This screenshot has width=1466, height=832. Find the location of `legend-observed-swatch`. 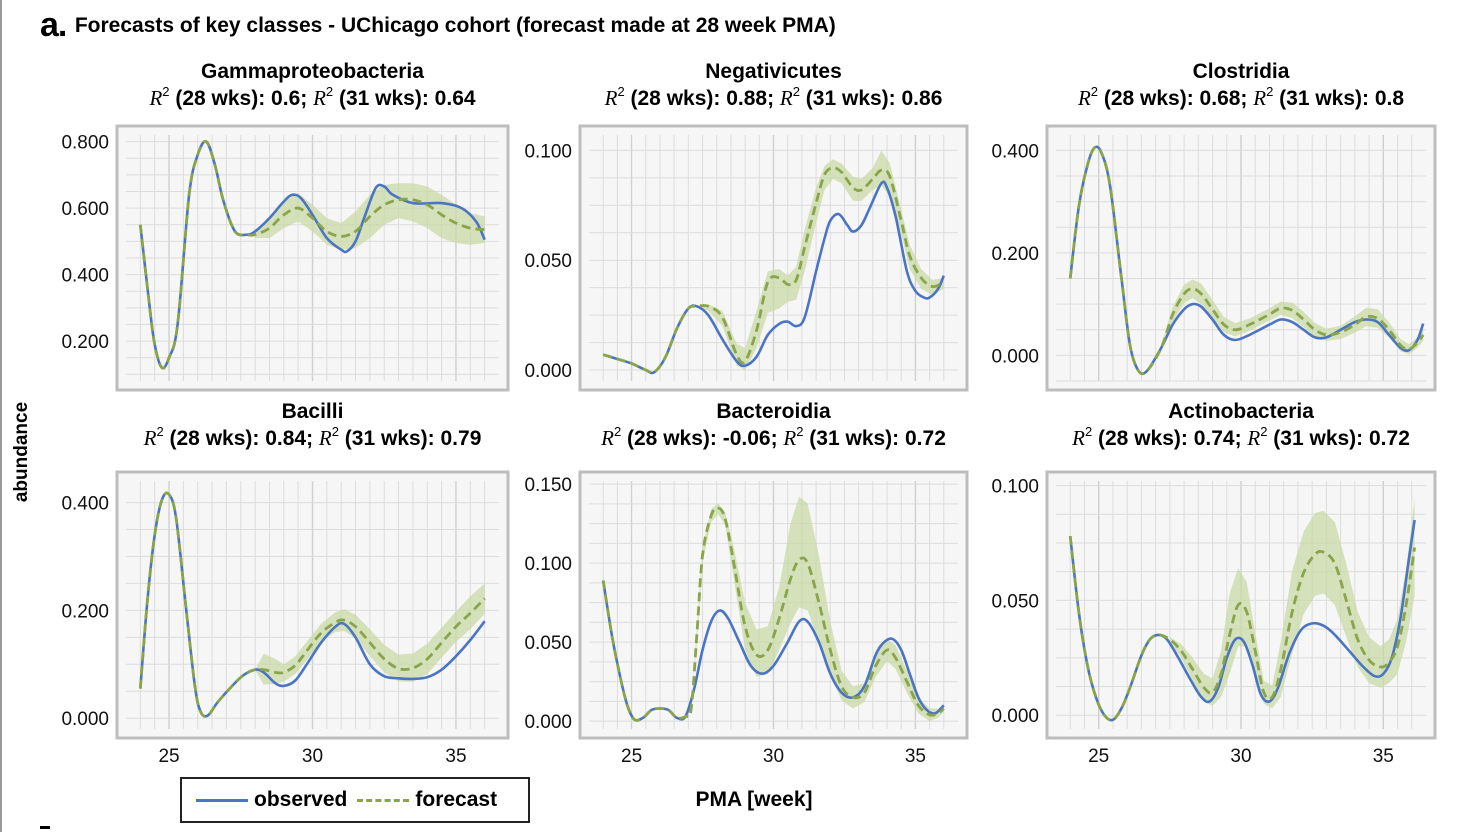

legend-observed-swatch is located at coordinates (222, 800).